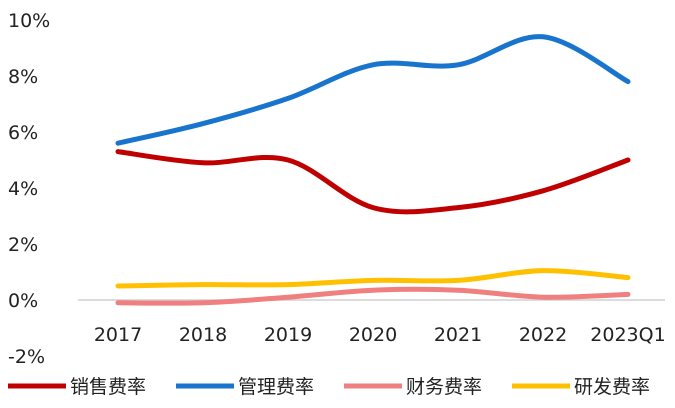  Describe the element at coordinates (23, 301) in the screenshot. I see `y-tick-label: 0%` at that location.